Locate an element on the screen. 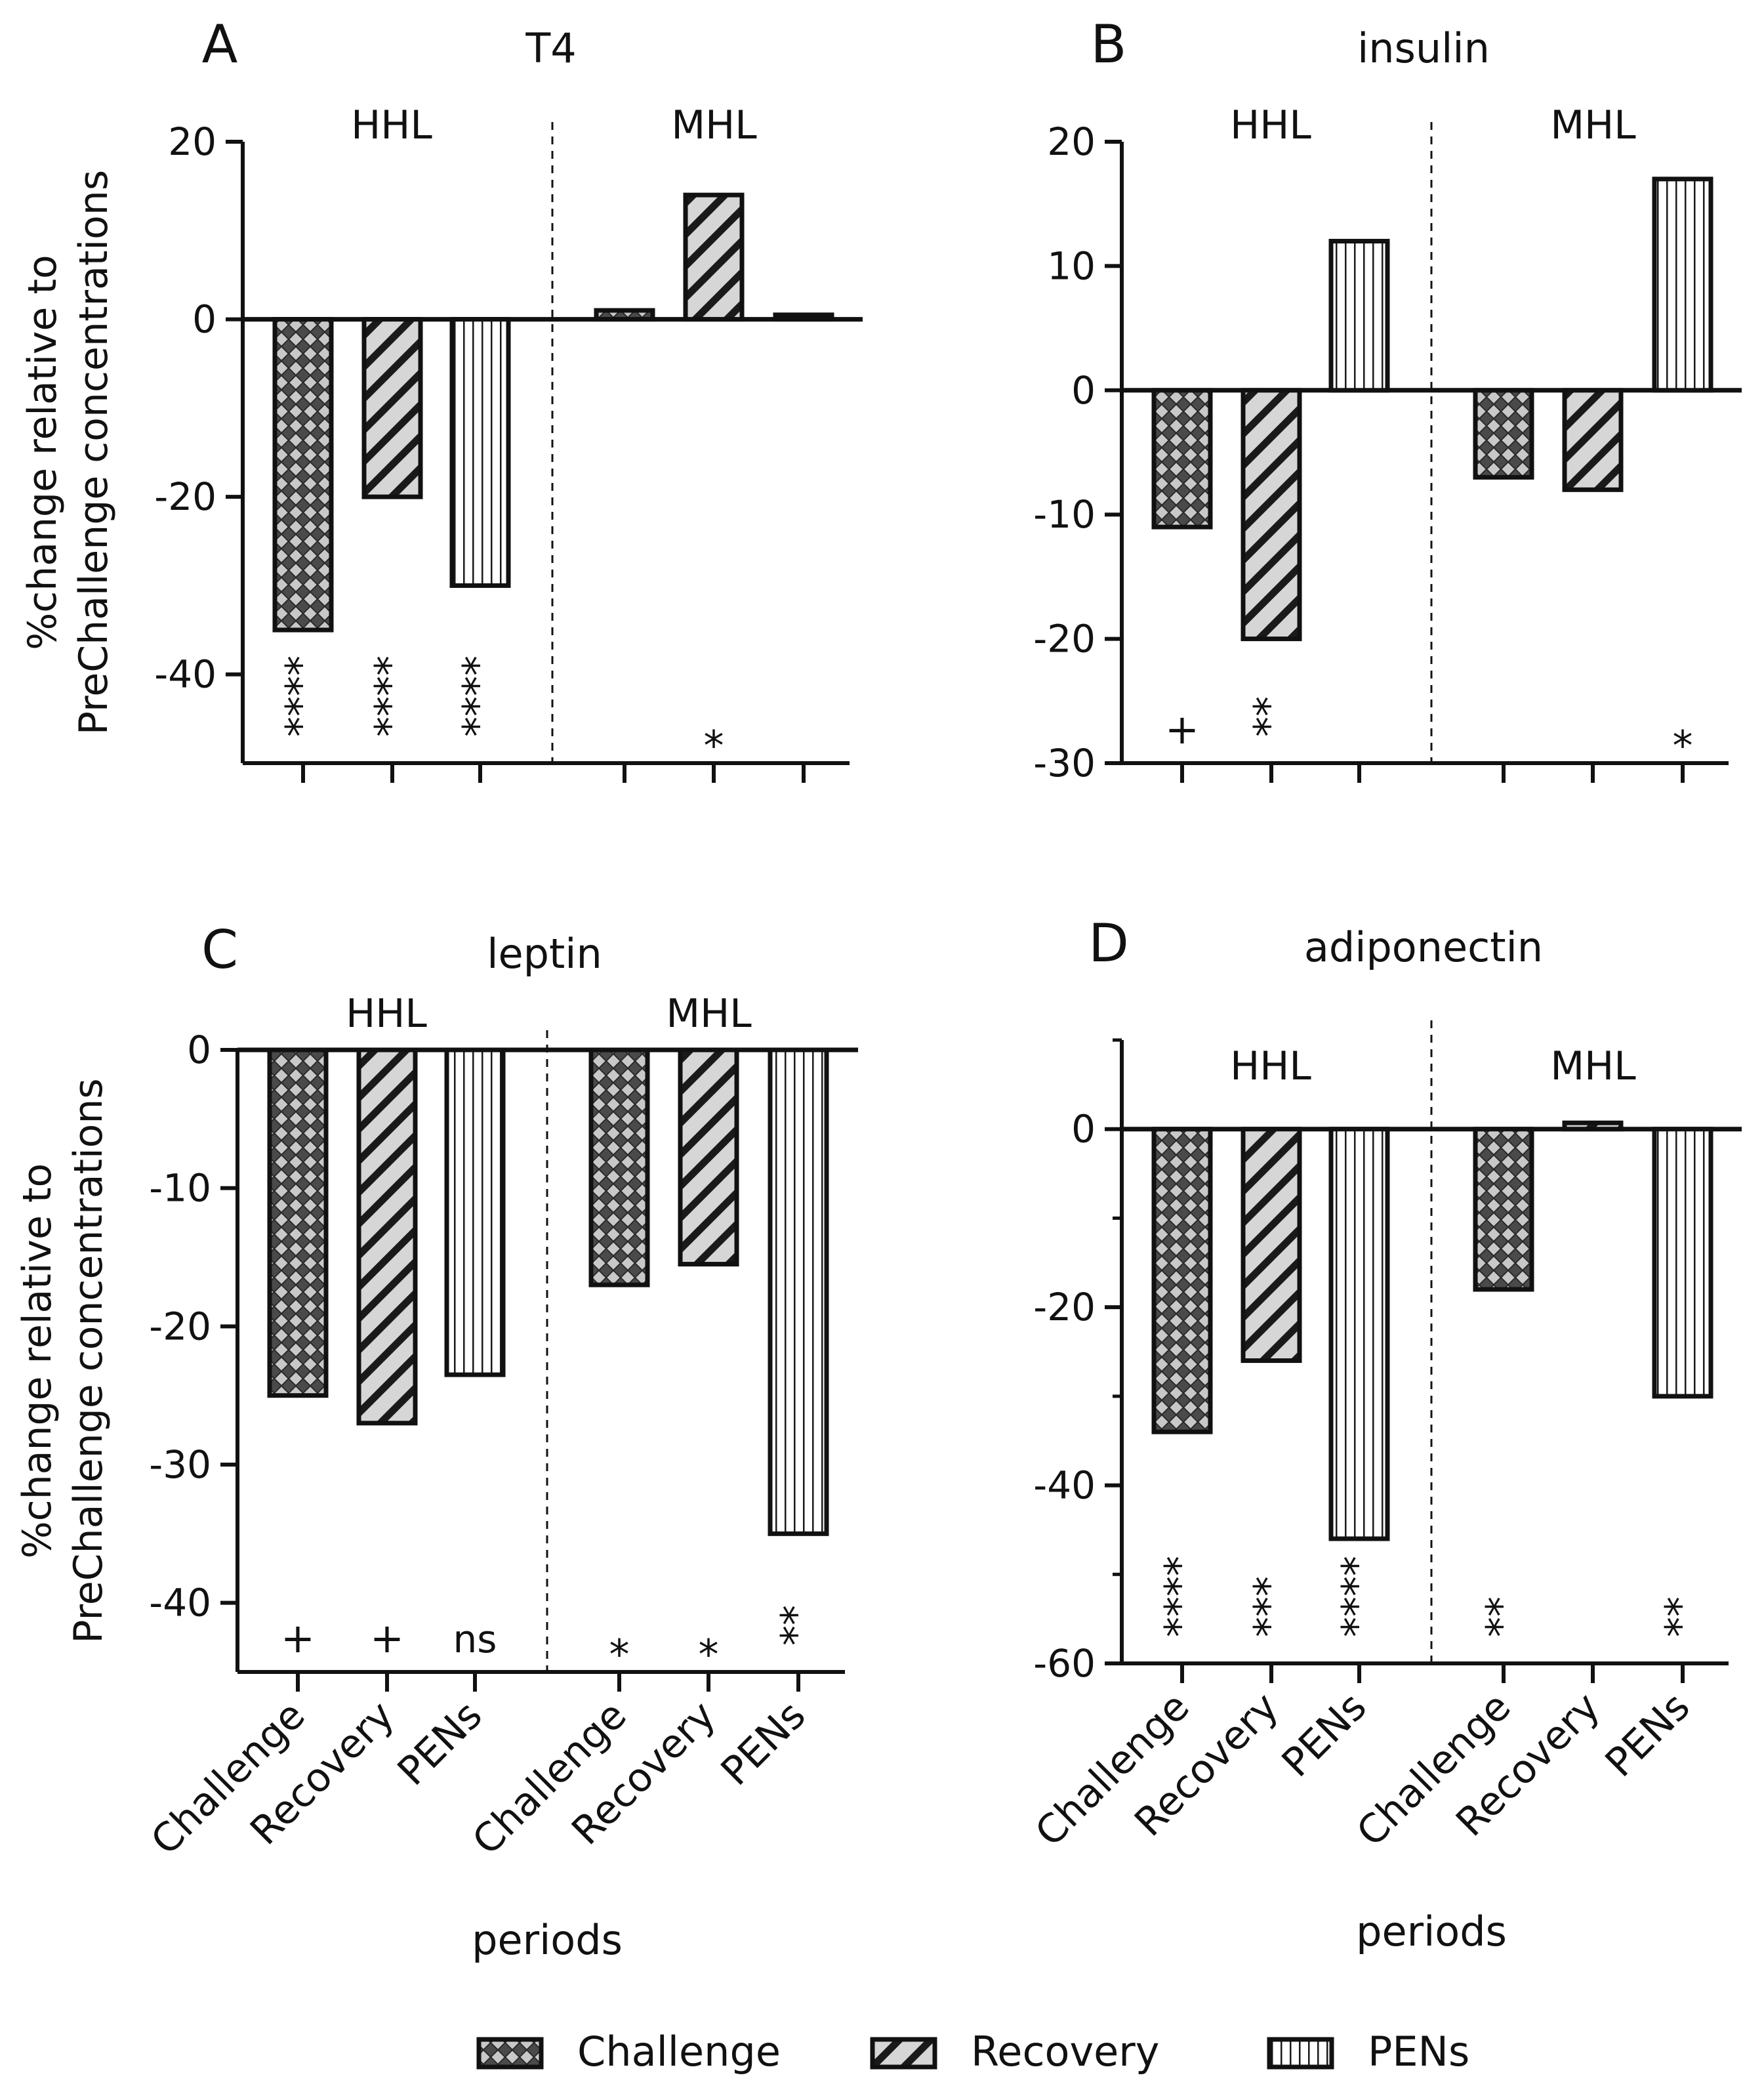 The width and height of the screenshot is (1764, 2086). y-tick-label: -60 is located at coordinates (1064, 1663).